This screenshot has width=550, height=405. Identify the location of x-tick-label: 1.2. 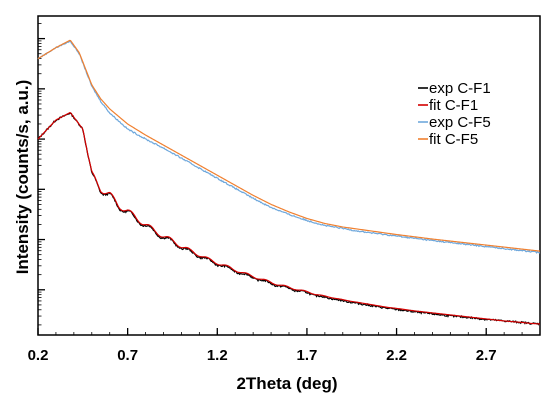
(217, 355).